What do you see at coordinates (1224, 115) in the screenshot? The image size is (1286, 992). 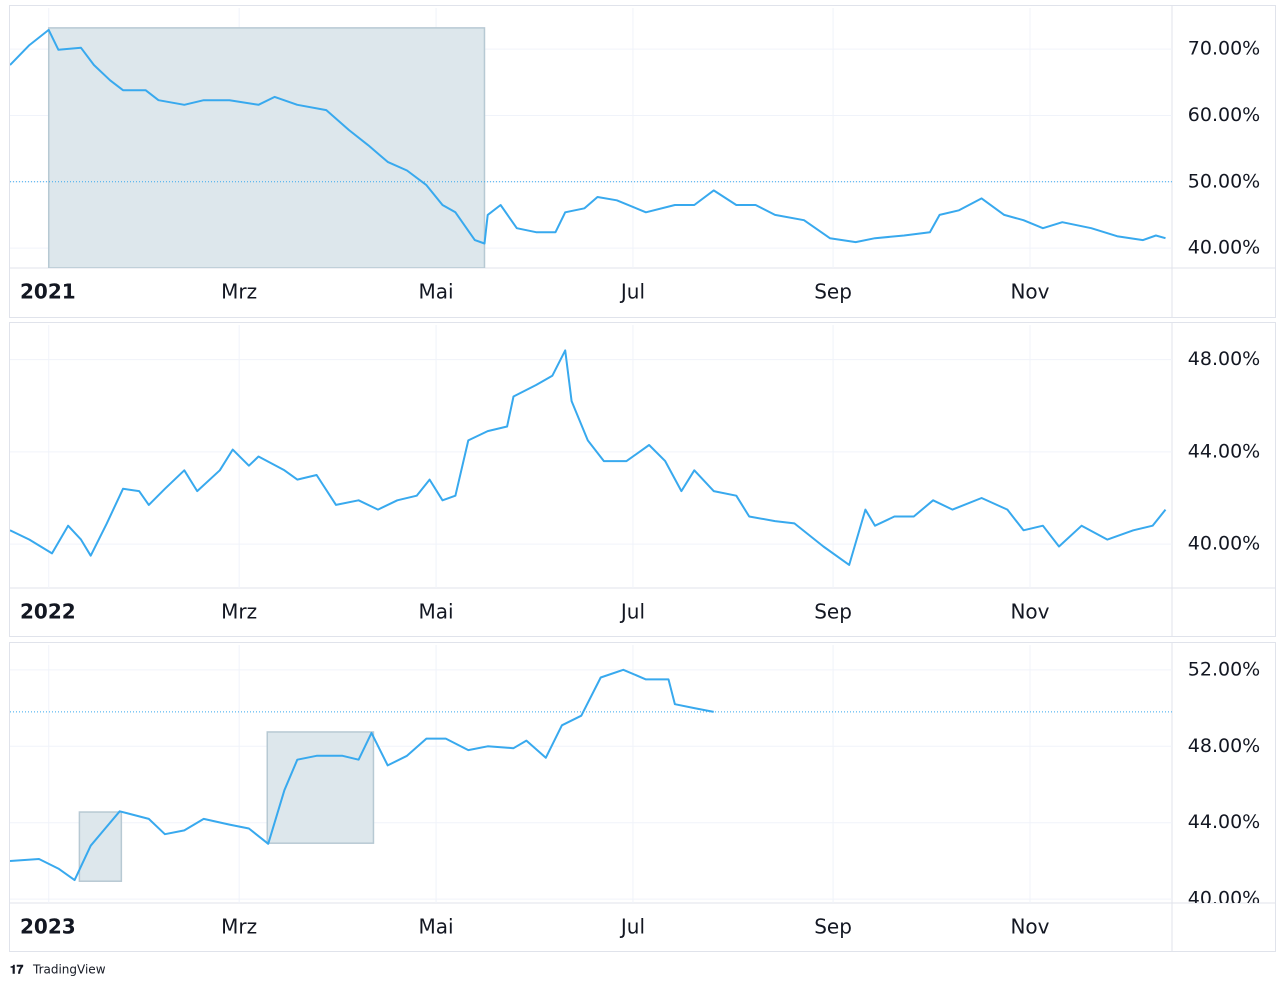 I see `y-tick-label: 60.00%` at bounding box center [1224, 115].